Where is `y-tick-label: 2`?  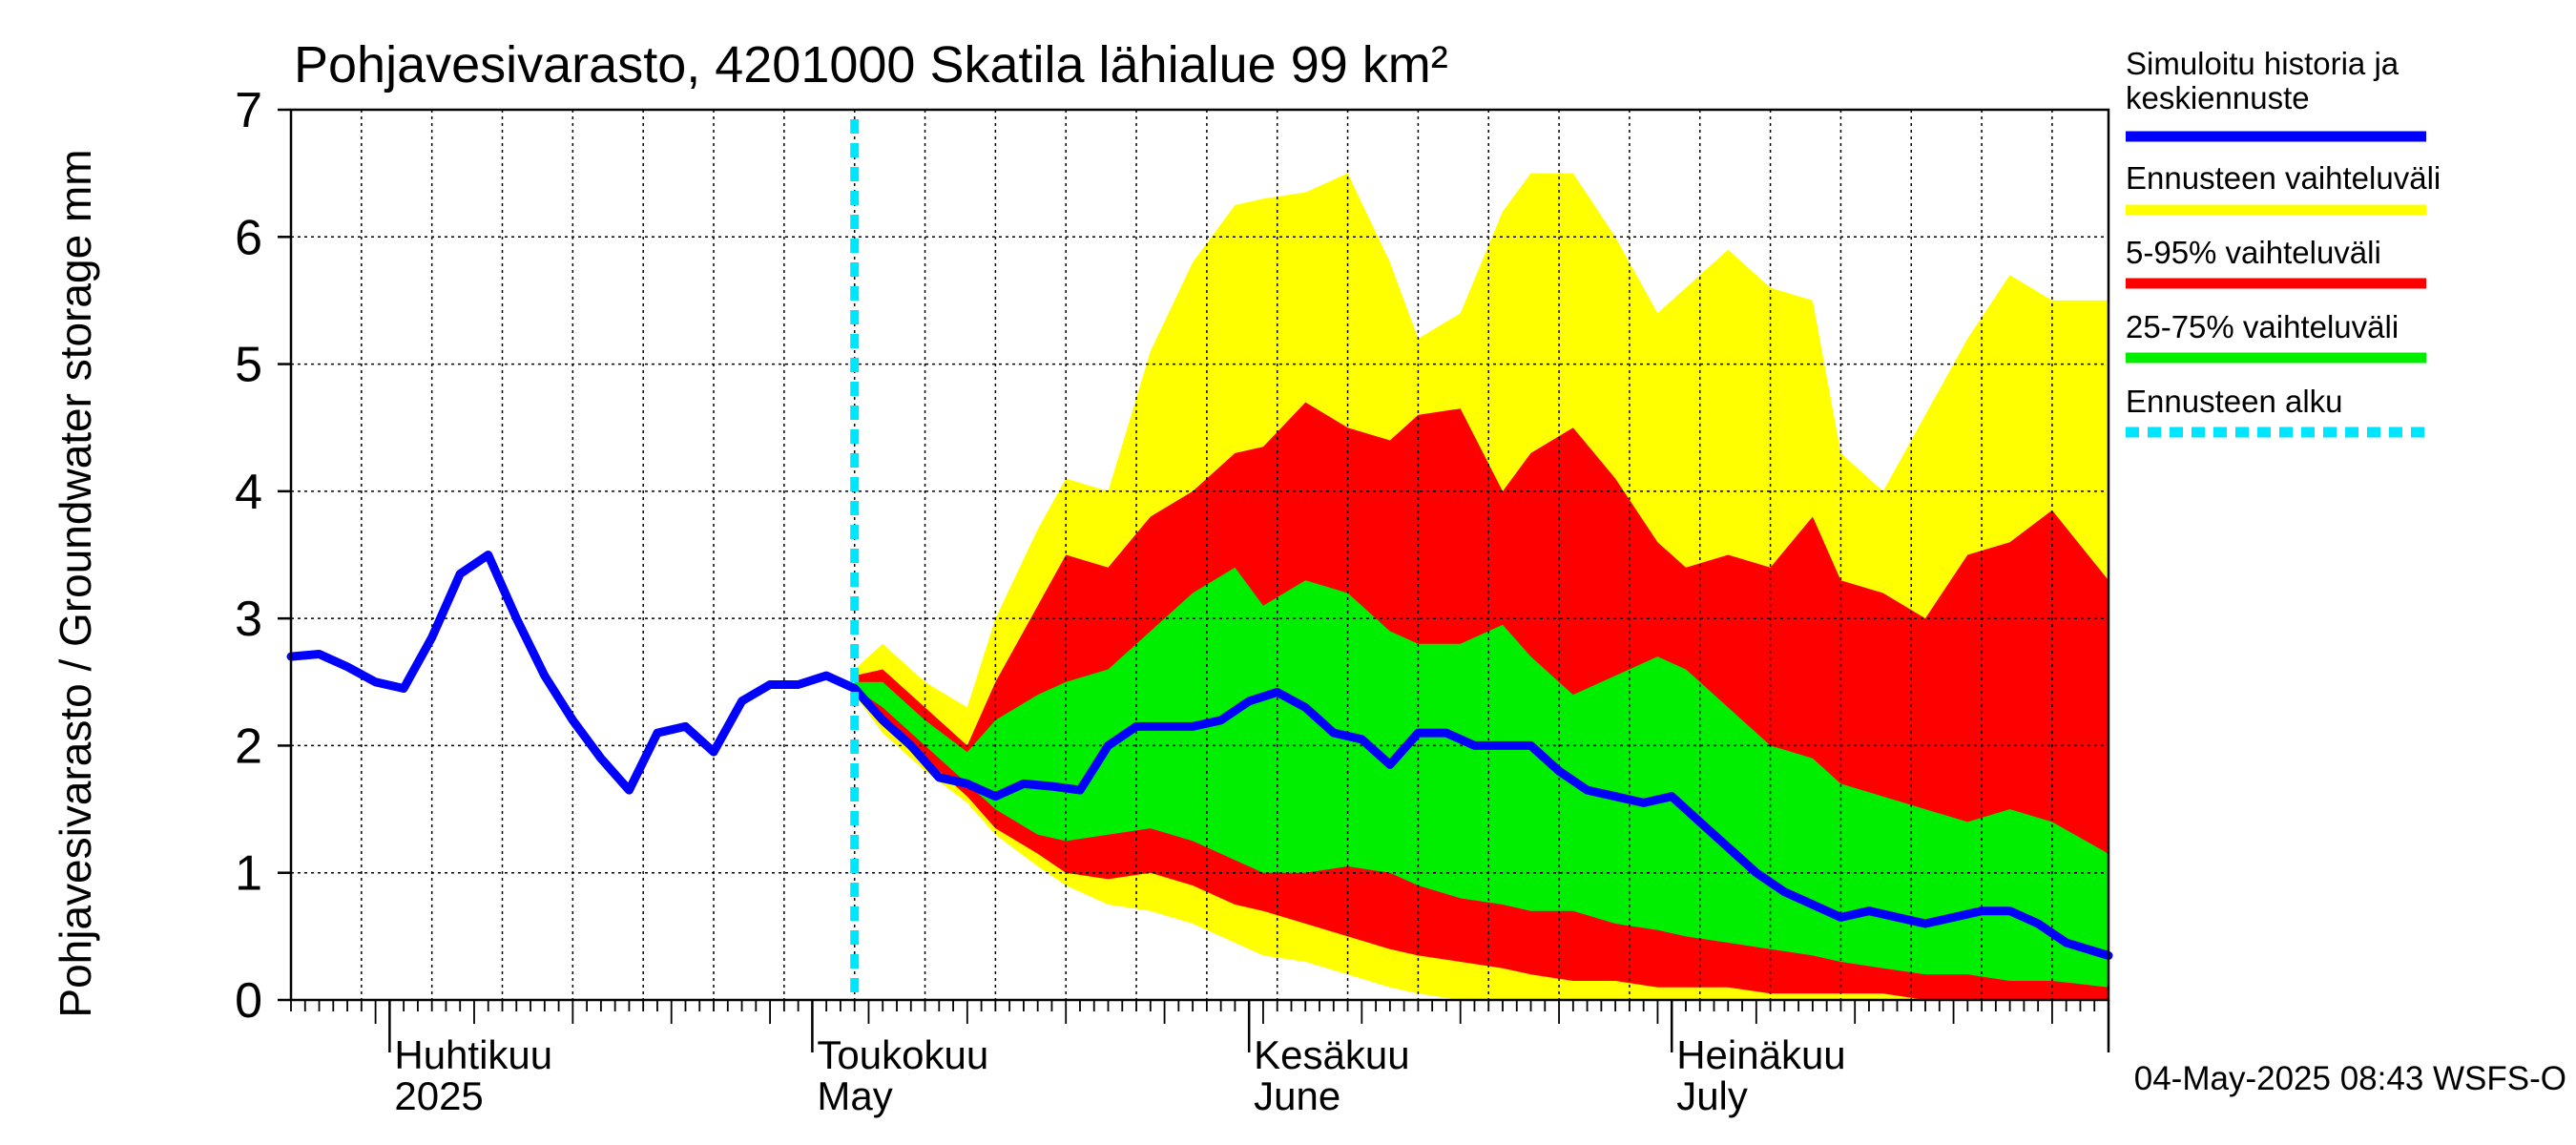 y-tick-label: 2 is located at coordinates (248, 746).